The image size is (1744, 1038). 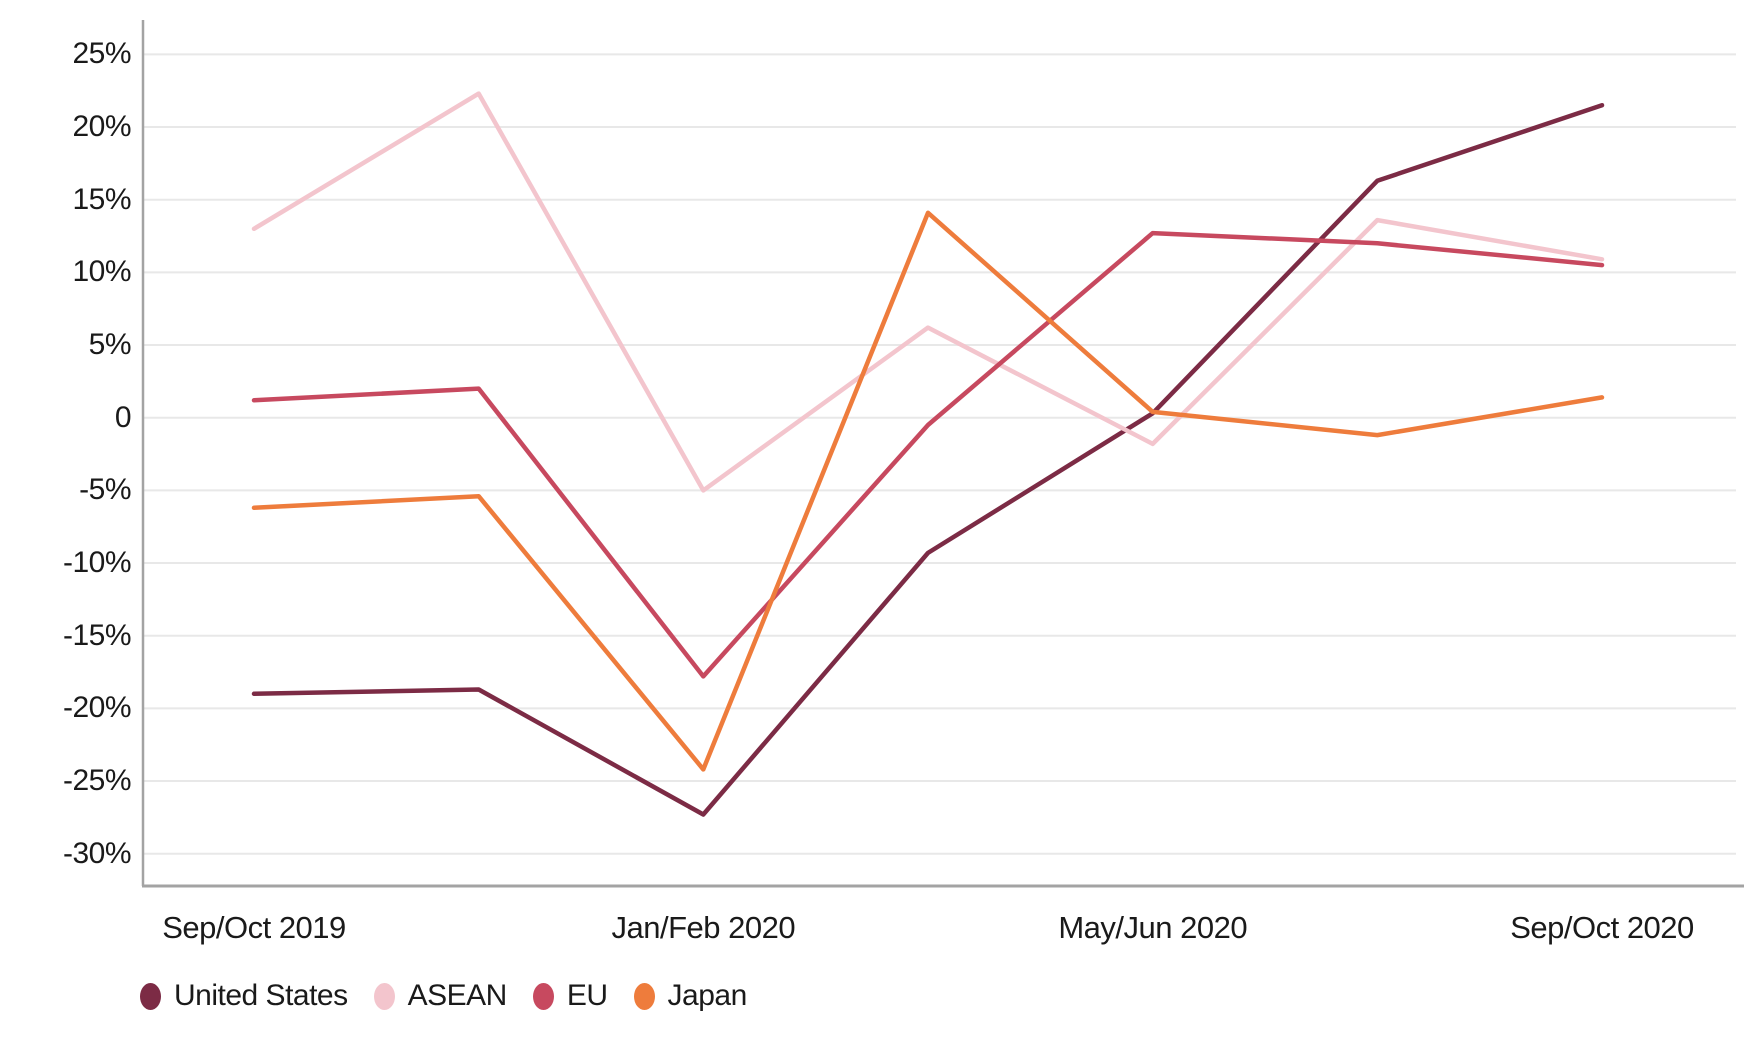 I want to click on legend-label: Japan, so click(x=707, y=995).